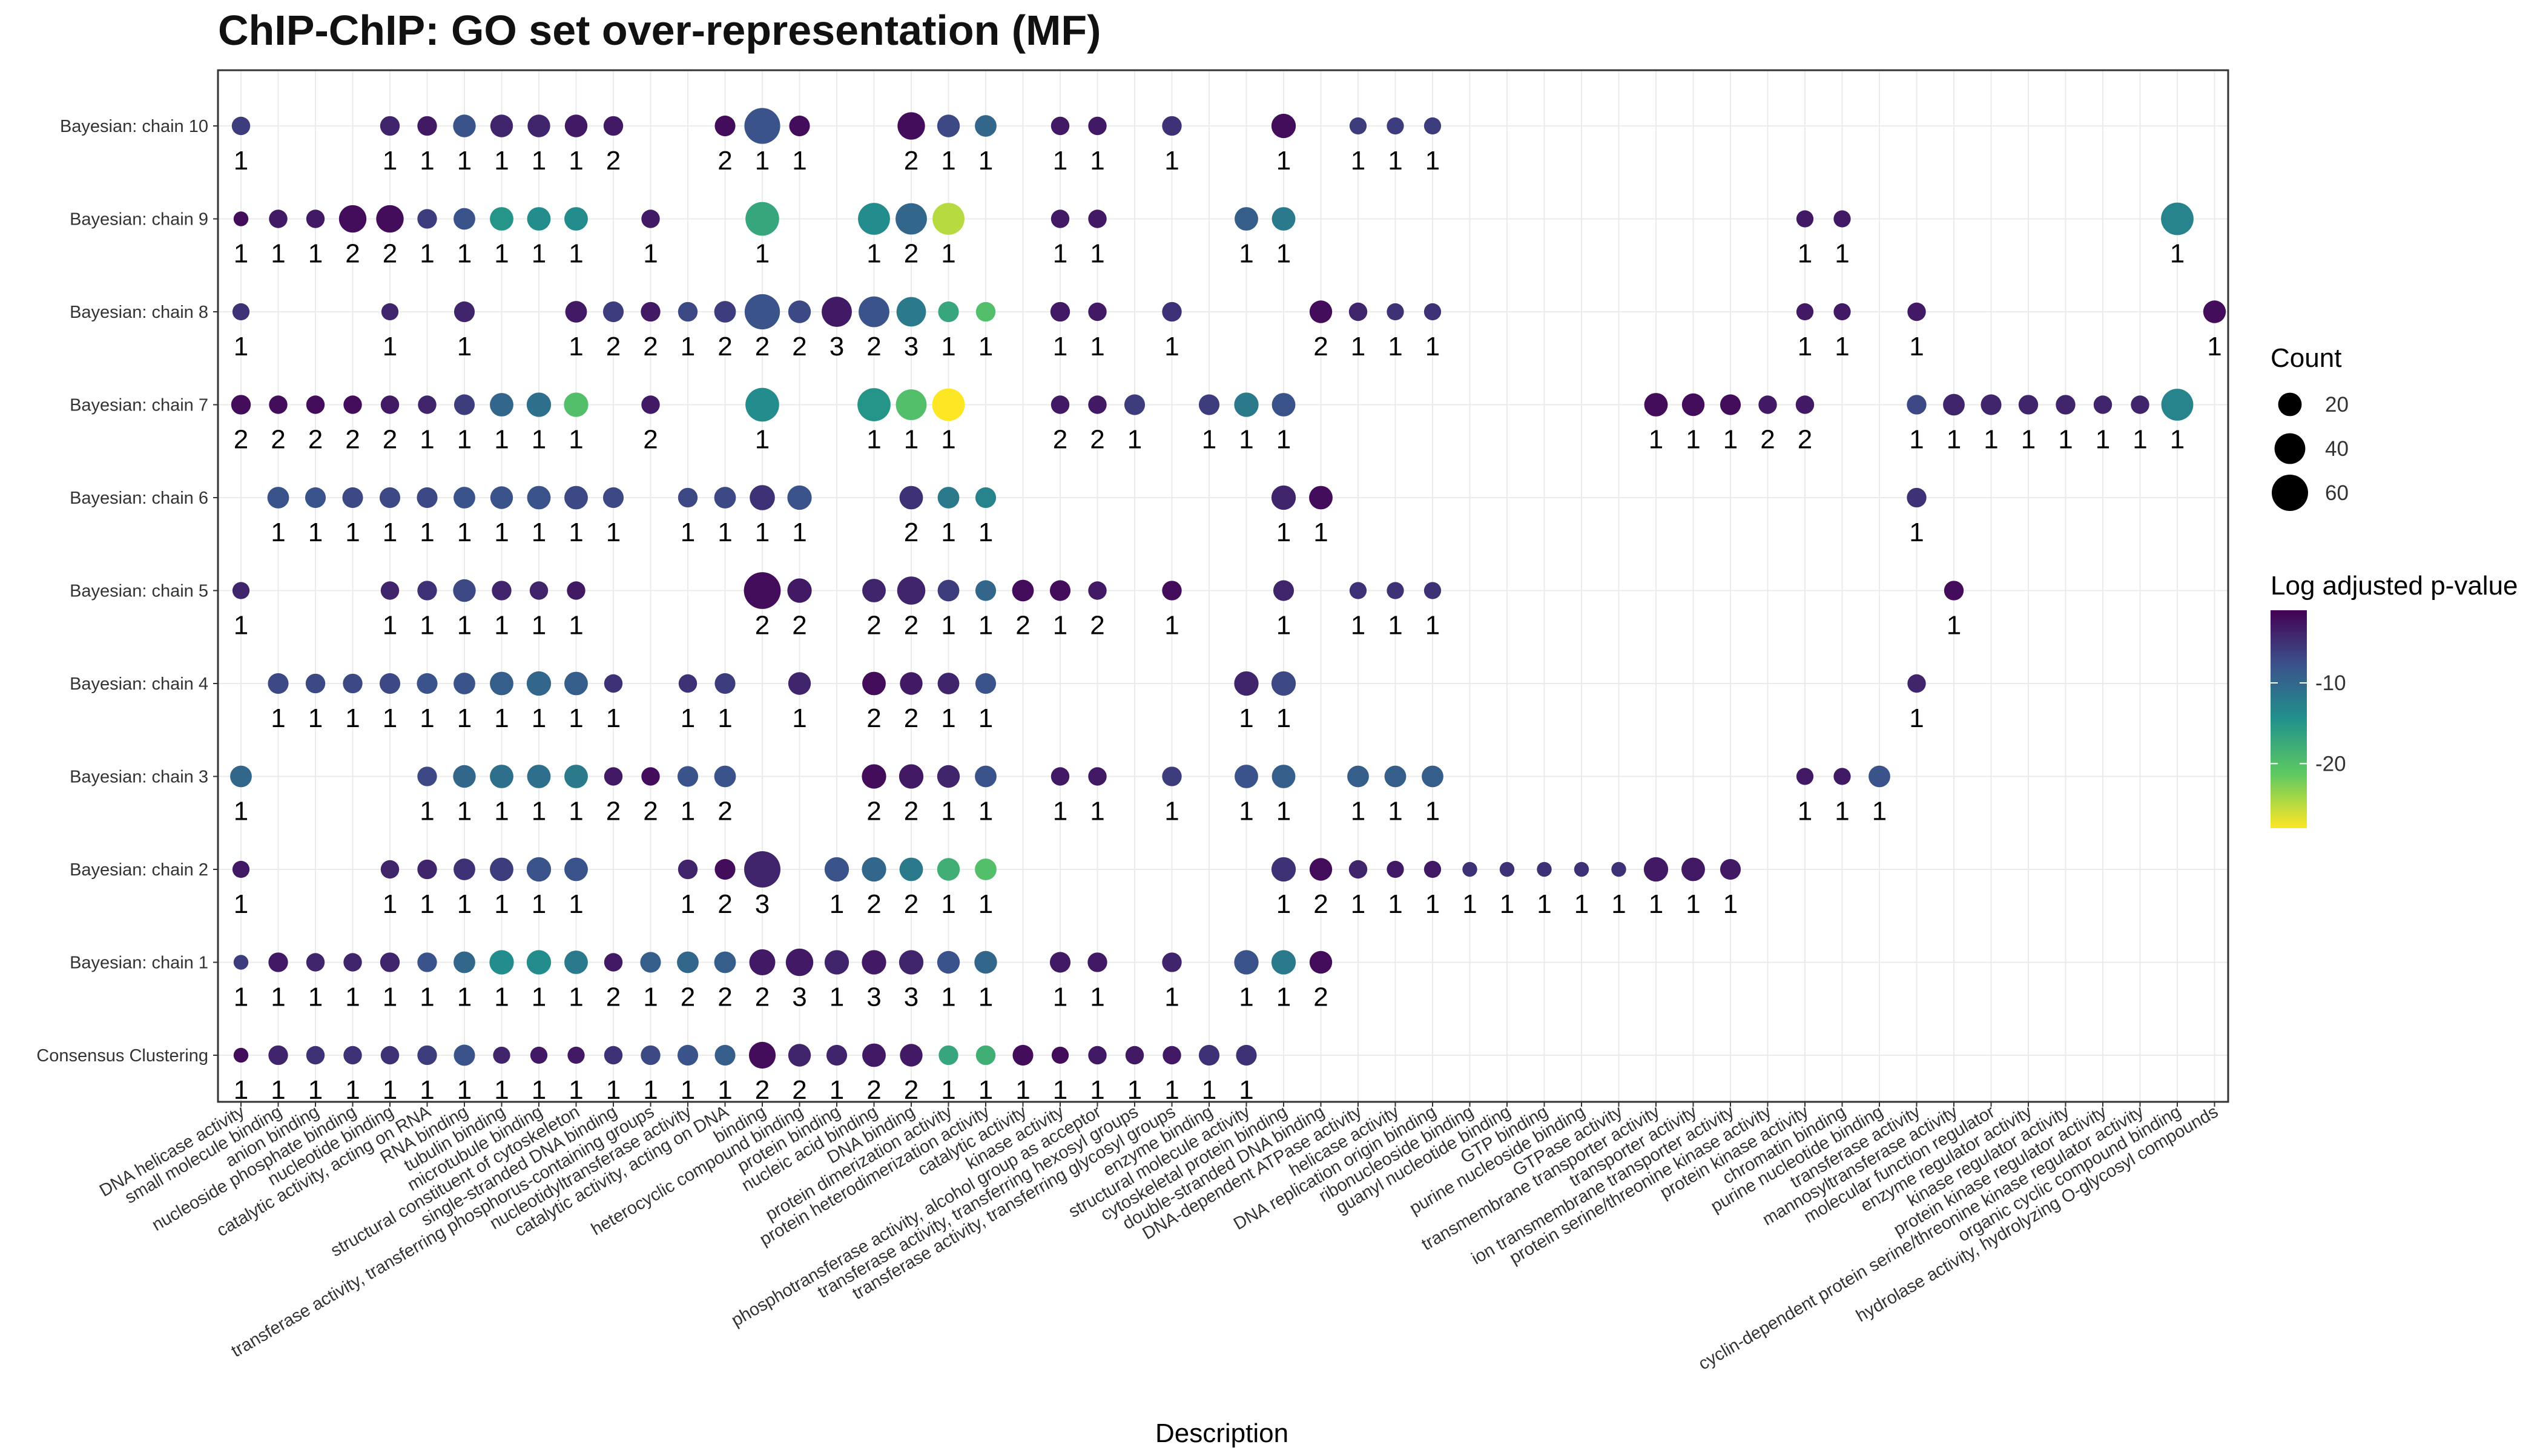 The image size is (2543, 1456). Describe the element at coordinates (2337, 449) in the screenshot. I see `count-legend-label: 40` at that location.